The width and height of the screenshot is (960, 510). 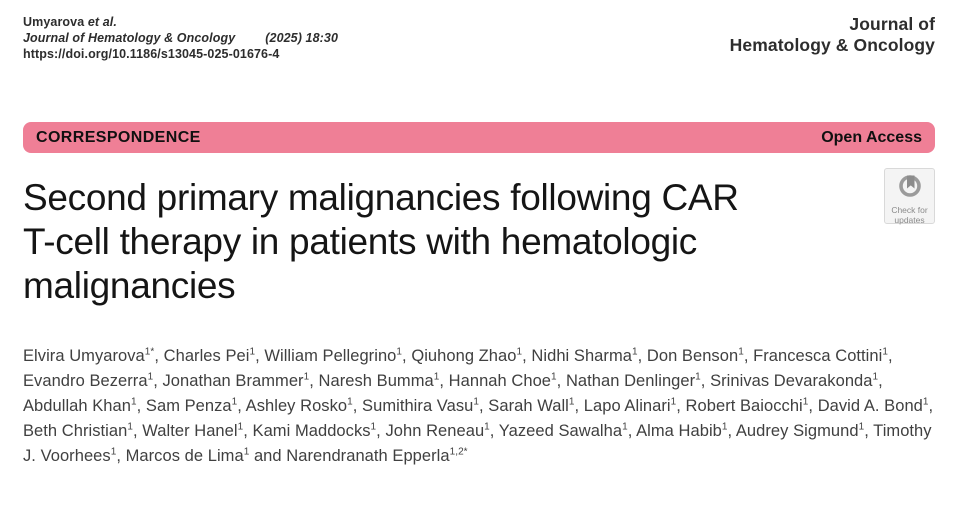 What do you see at coordinates (209, 355) in the screenshot?
I see `author: Charles Pei1` at bounding box center [209, 355].